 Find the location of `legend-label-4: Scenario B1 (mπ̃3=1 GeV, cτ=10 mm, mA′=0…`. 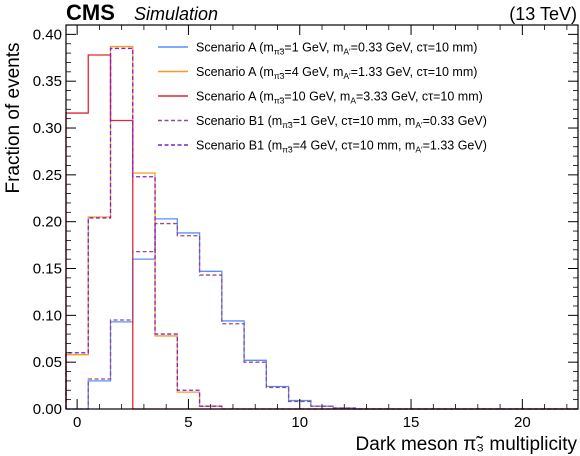

legend-label-4: Scenario B1 (mπ̃3=1 GeV, cτ=10 mm, mA′=0… is located at coordinates (341, 122).